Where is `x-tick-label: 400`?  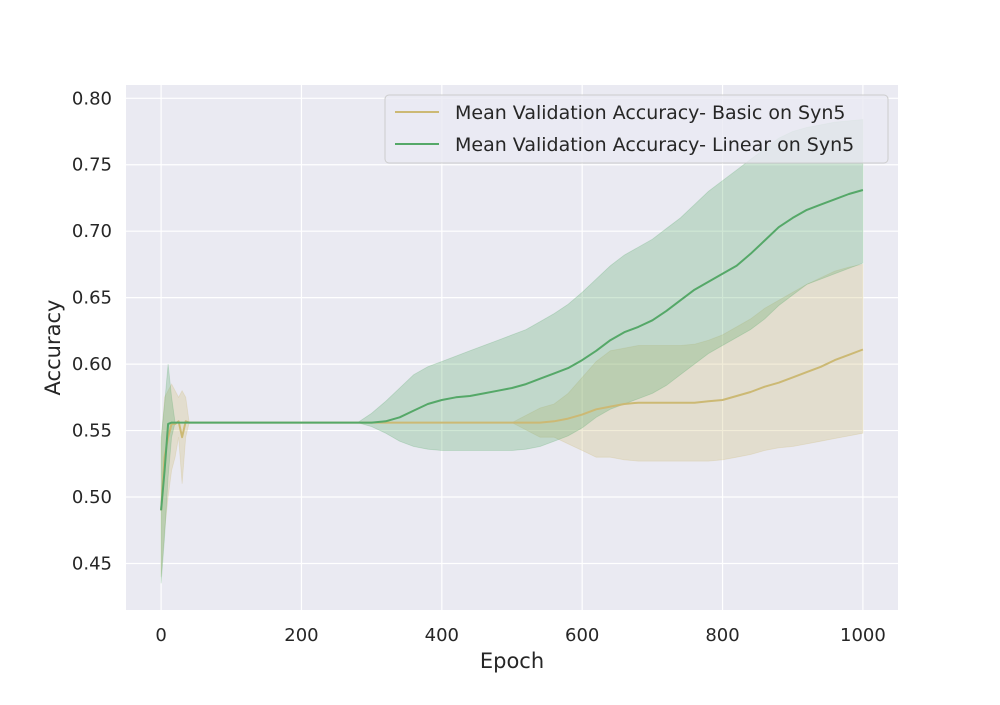 x-tick-label: 400 is located at coordinates (442, 635).